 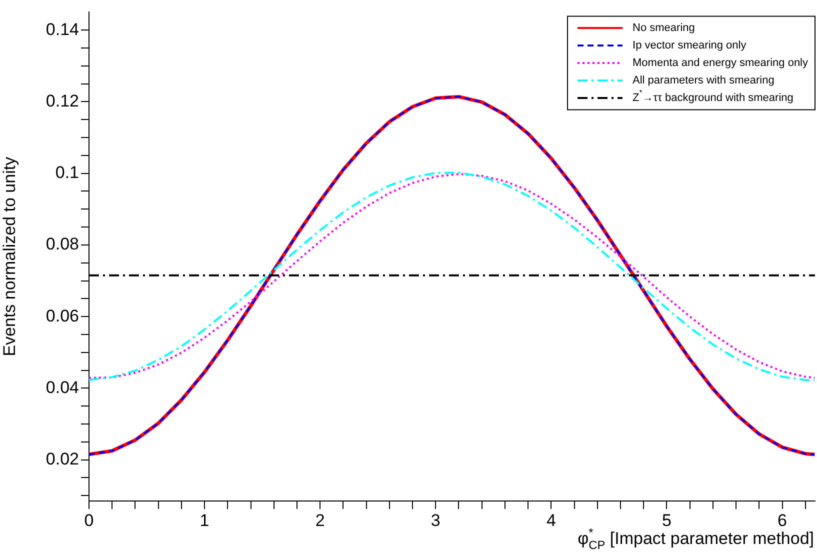 I want to click on x-tick-label: 3, so click(x=435, y=520).